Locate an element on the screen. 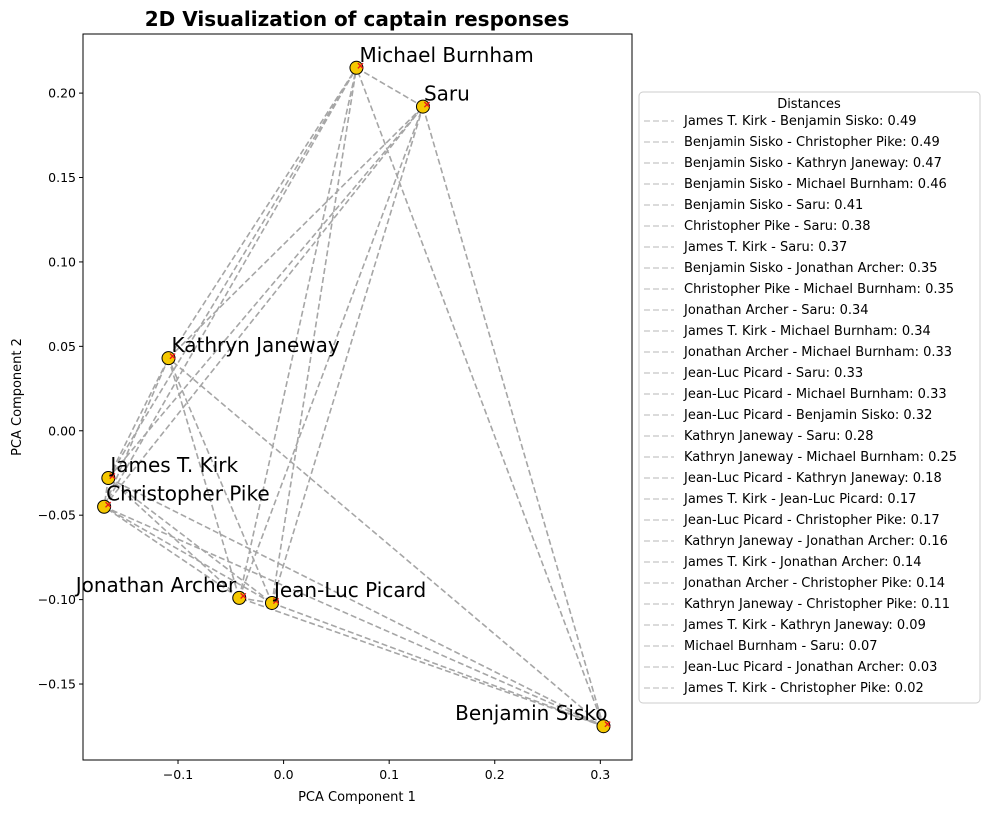 The width and height of the screenshot is (990, 814). legend-entry-label: Christopher Pike - Michael Burnham: 0.35 is located at coordinates (819, 289).